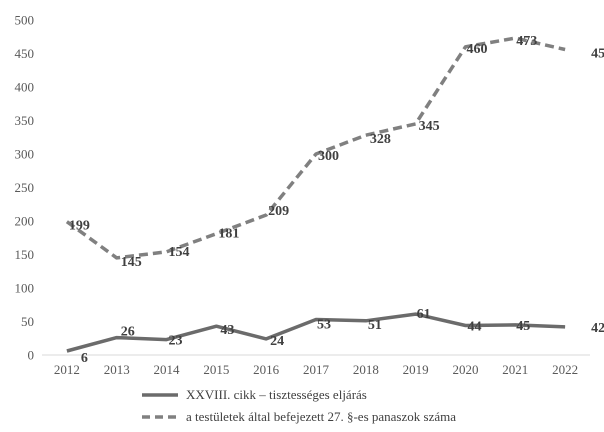 The width and height of the screenshot is (604, 432). Describe the element at coordinates (324, 324) in the screenshot. I see `data-label: 53` at that location.